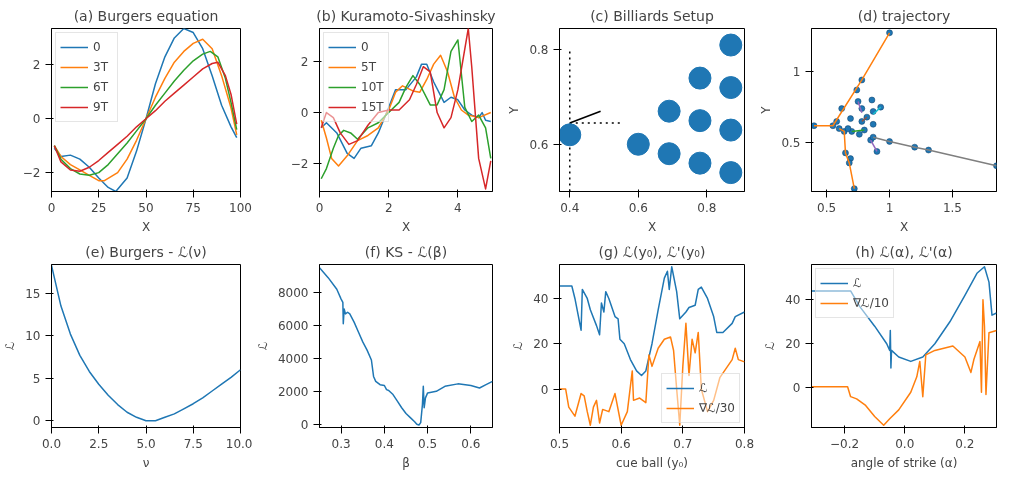  I want to click on y-tick-label: 2000, so click(293, 391).